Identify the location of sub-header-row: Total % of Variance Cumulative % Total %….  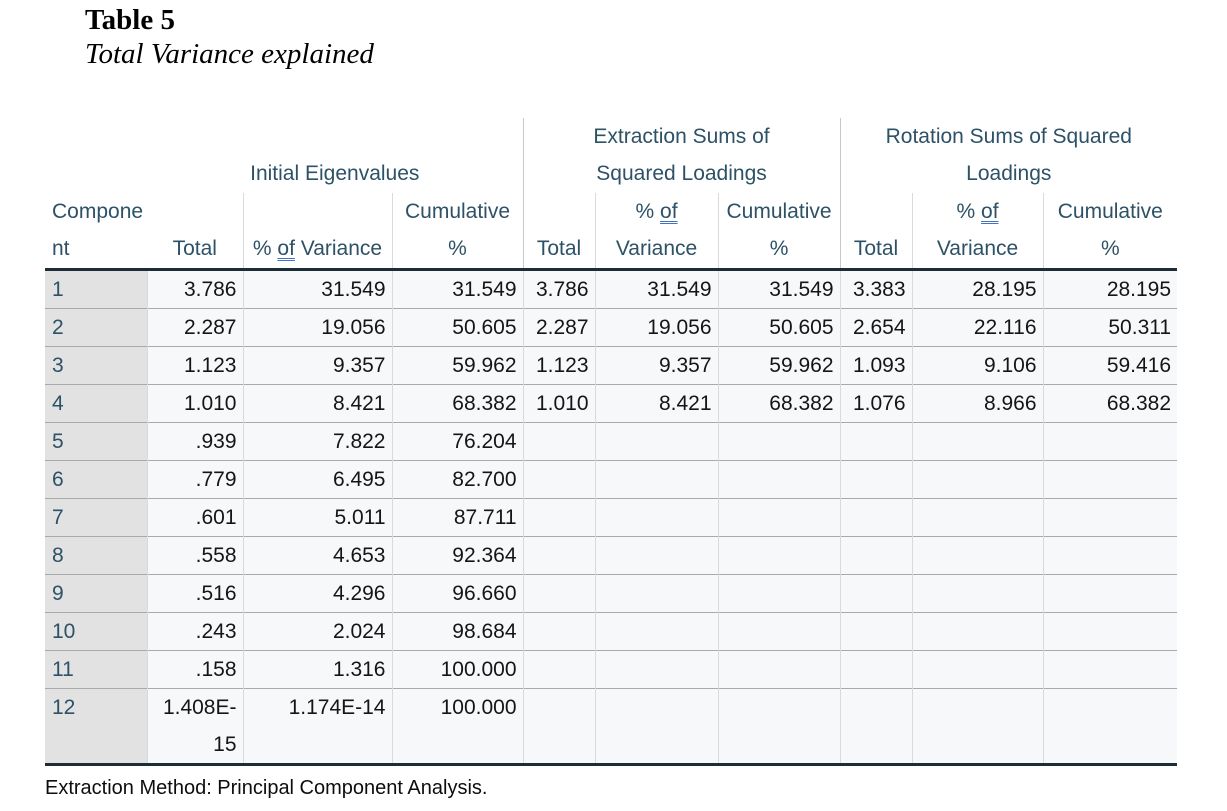
(611, 232).